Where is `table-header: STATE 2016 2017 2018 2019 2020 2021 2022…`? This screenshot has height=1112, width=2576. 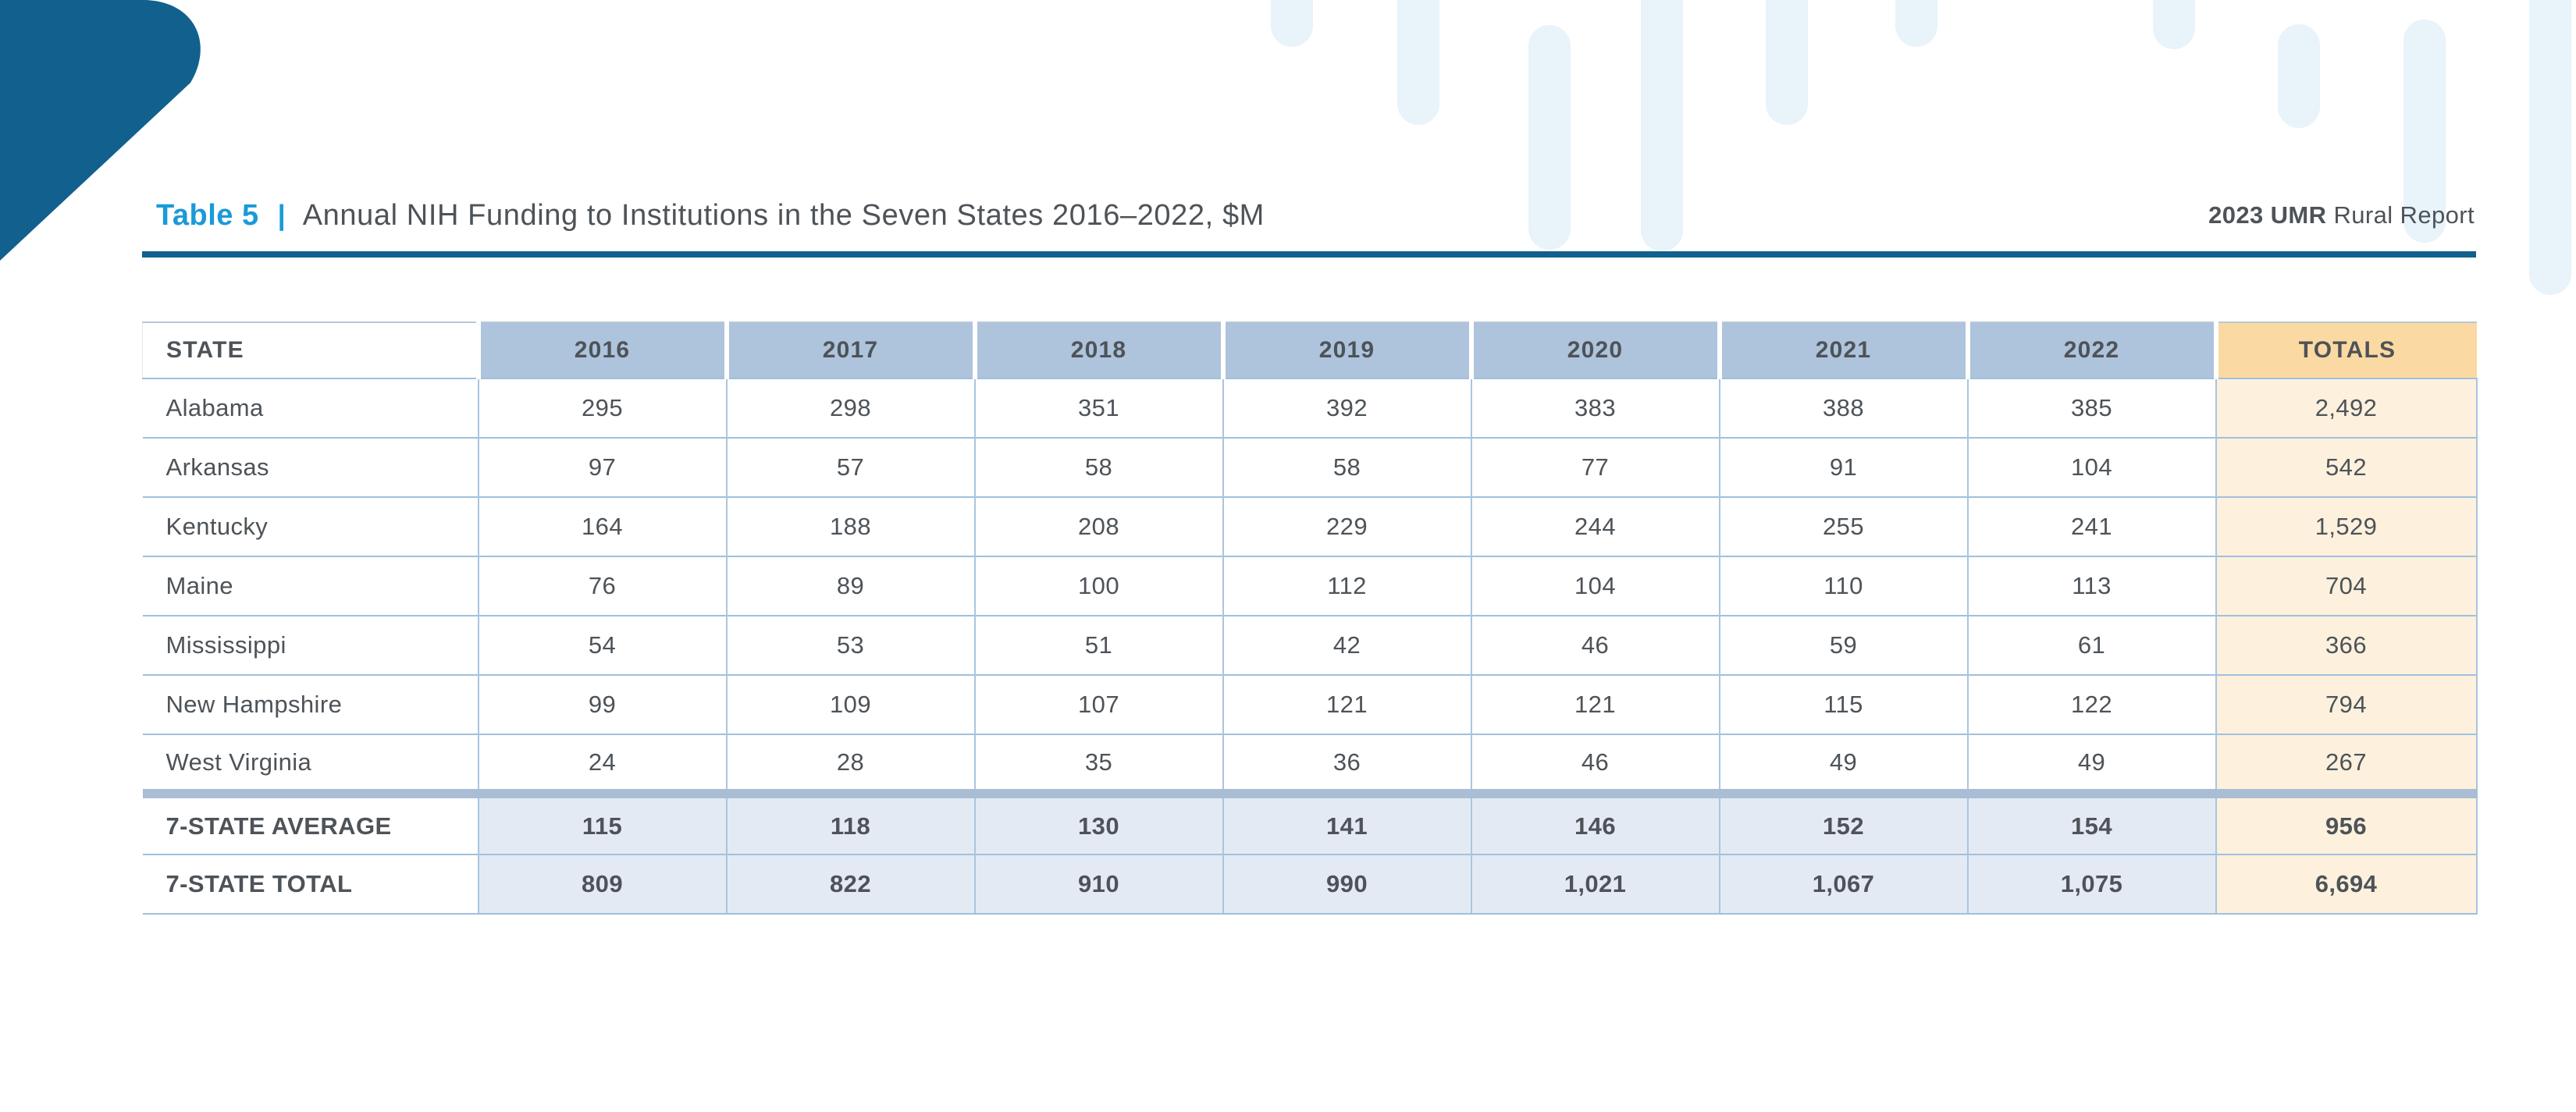
table-header: STATE 2016 2017 2018 2019 2020 2021 2022… is located at coordinates (1309, 350).